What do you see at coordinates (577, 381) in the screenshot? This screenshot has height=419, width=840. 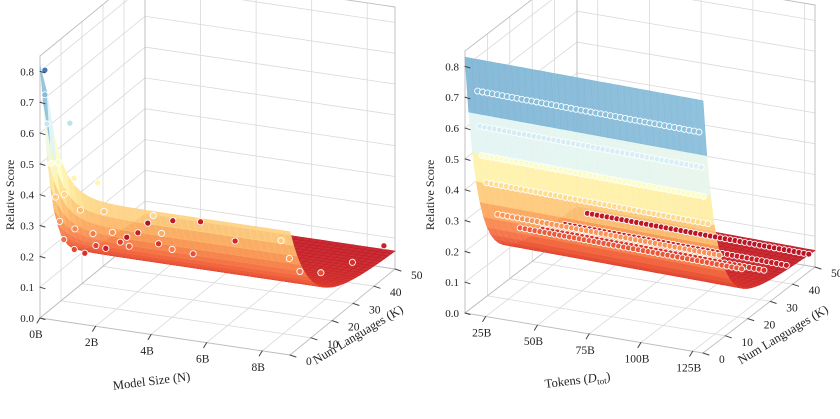 I see `x-axis-label: Tokens (Dtot)` at bounding box center [577, 381].